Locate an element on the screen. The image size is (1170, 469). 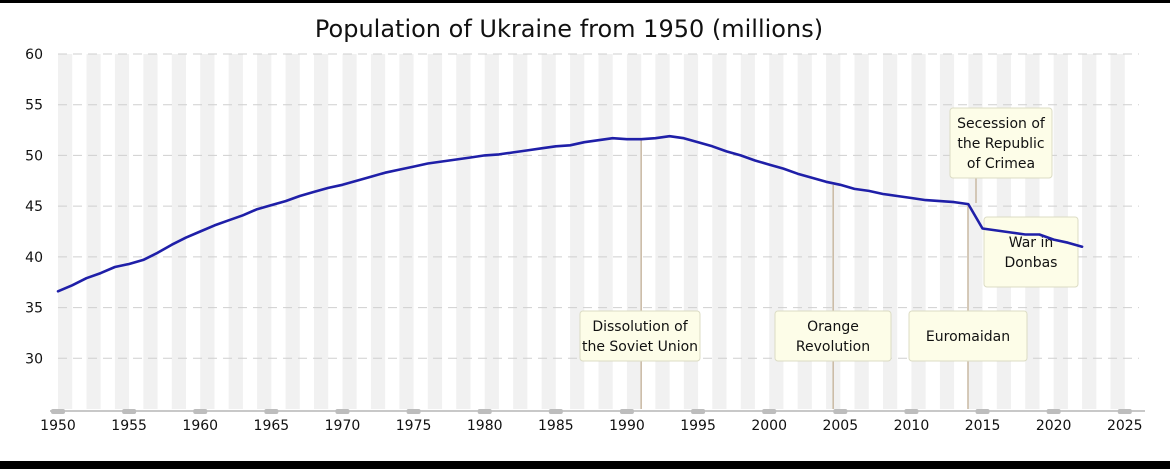
y-tick-label: 45 is located at coordinates (34, 207).